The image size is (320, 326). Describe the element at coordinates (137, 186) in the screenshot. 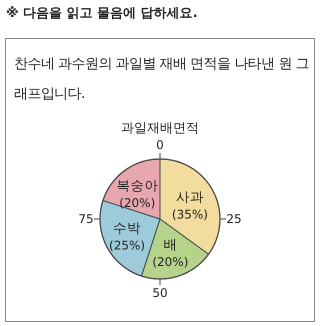

I see `slice-label: 복숭아` at that location.